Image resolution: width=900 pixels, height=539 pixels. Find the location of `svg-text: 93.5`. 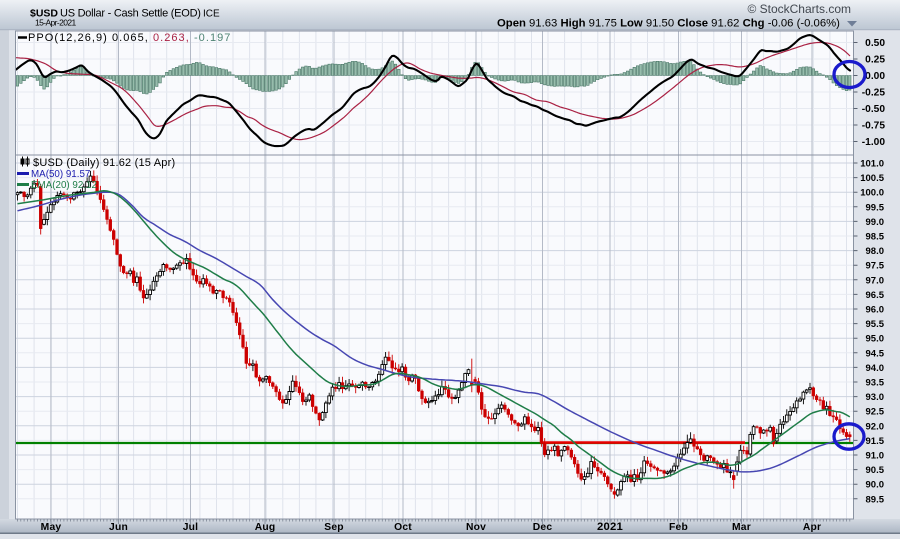

svg-text: 93.5 is located at coordinates (875, 383).